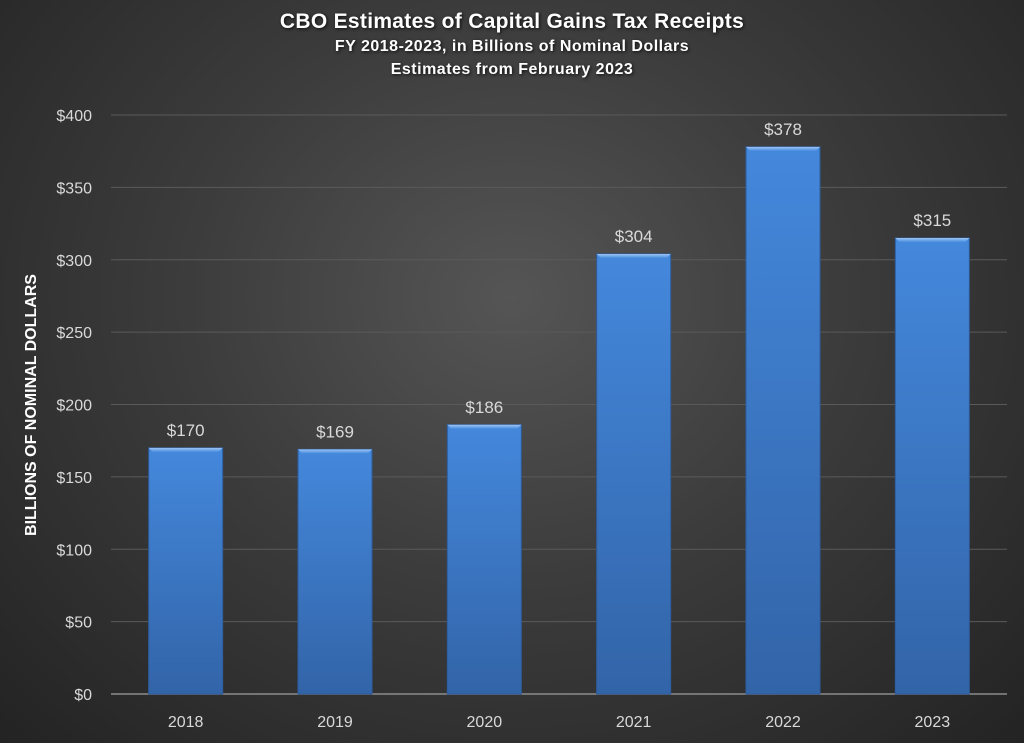 Image resolution: width=1024 pixels, height=743 pixels. I want to click on x-tick-label: 2021, so click(634, 722).